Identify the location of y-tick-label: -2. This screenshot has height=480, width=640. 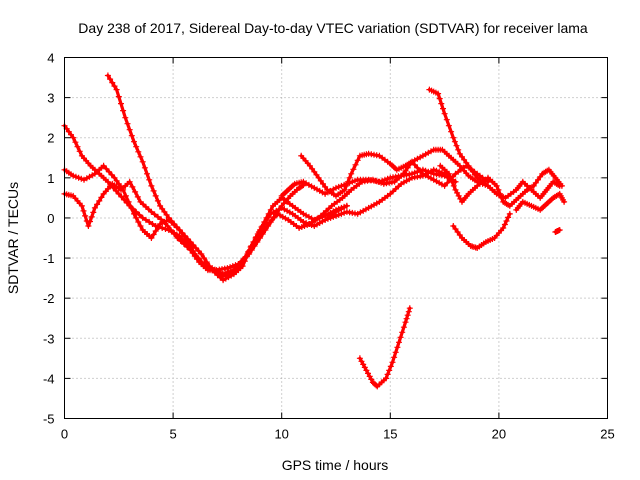
(49, 298).